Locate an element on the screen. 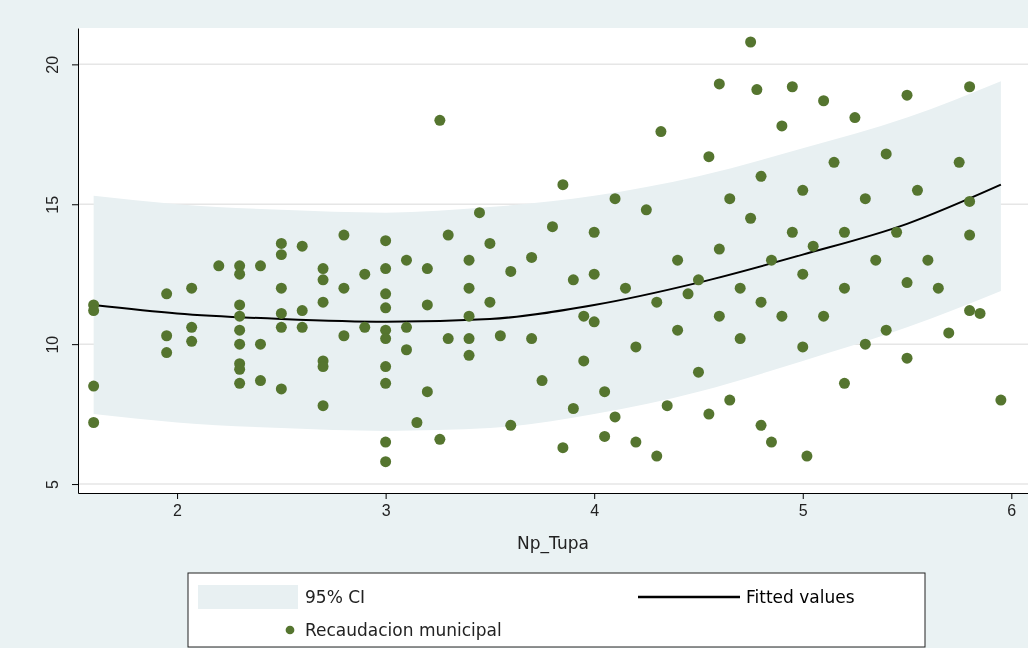  x-tick-label: 6 is located at coordinates (1012, 511).